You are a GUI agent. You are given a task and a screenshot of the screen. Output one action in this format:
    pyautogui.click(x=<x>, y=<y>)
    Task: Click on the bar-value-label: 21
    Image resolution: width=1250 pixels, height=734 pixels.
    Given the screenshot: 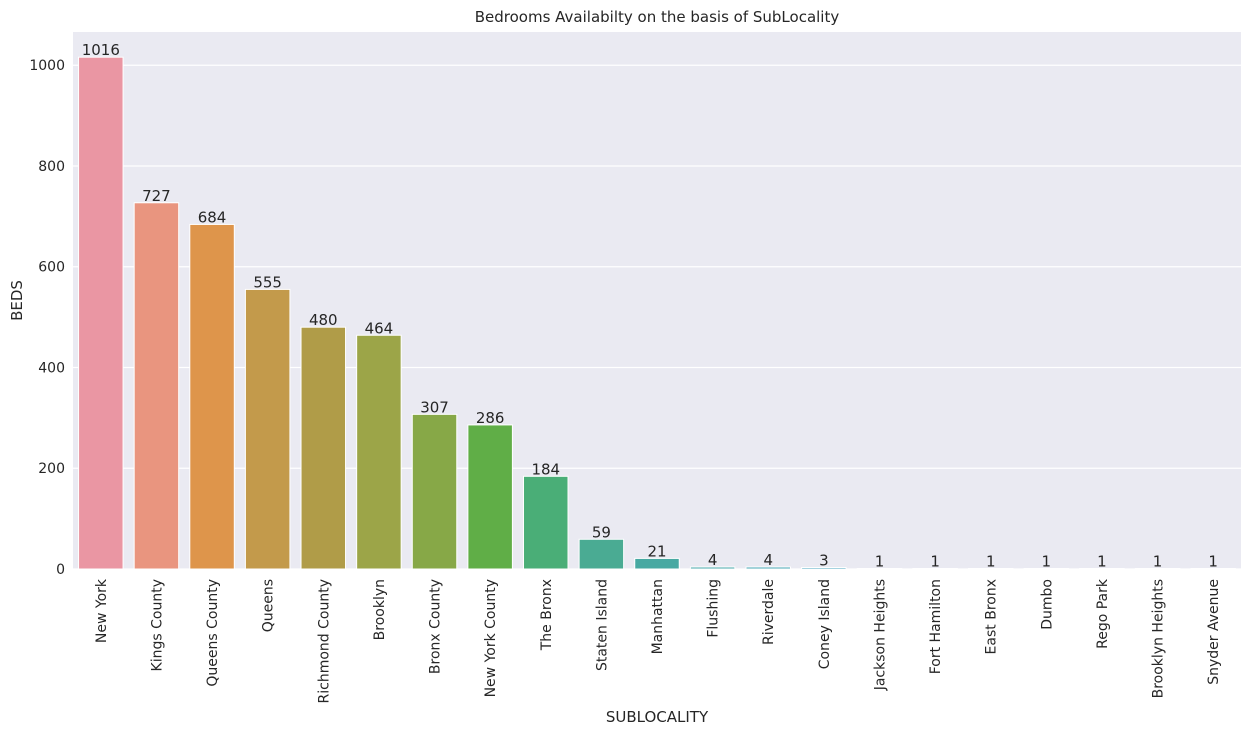 What is the action you would take?
    pyautogui.click(x=656, y=551)
    